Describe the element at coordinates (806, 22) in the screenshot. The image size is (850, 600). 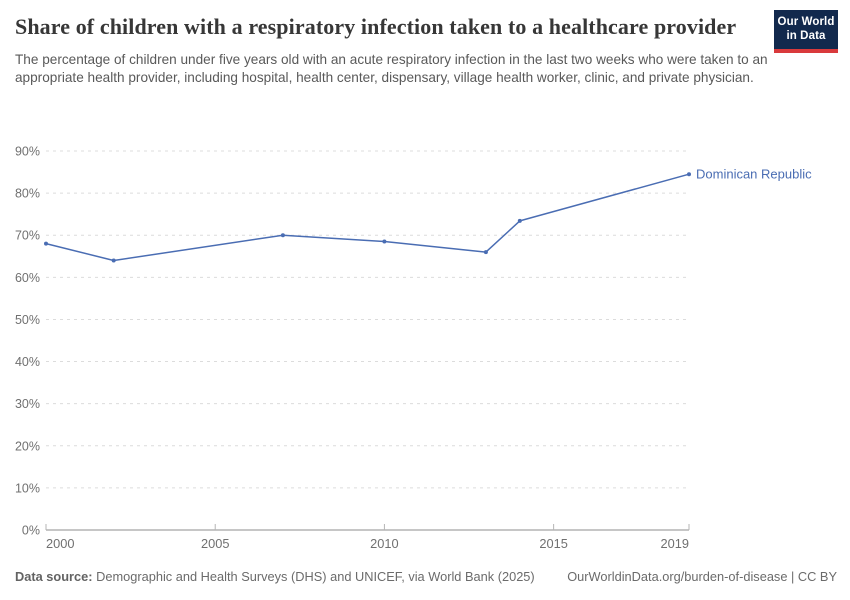
I see `owid-logo-line1: Our World` at that location.